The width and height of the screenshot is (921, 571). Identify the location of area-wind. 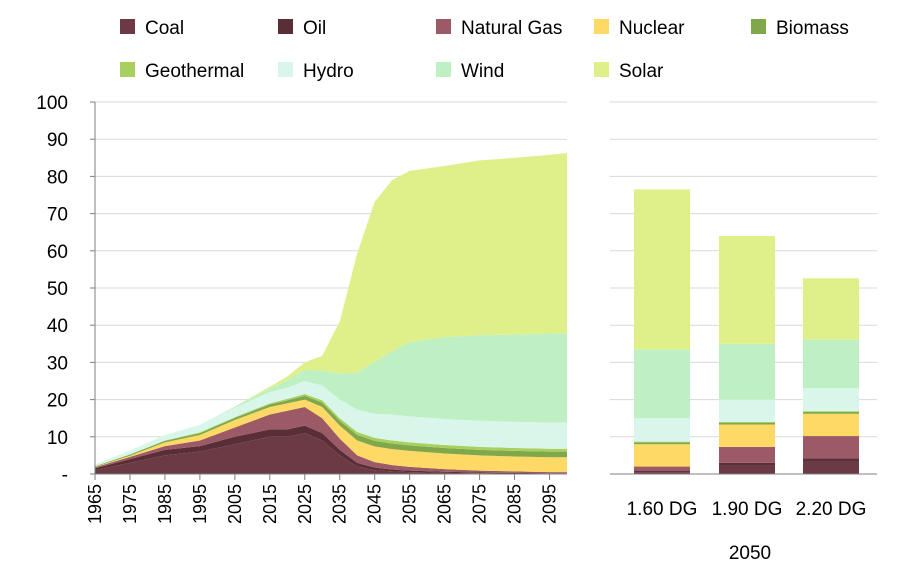
(331, 399).